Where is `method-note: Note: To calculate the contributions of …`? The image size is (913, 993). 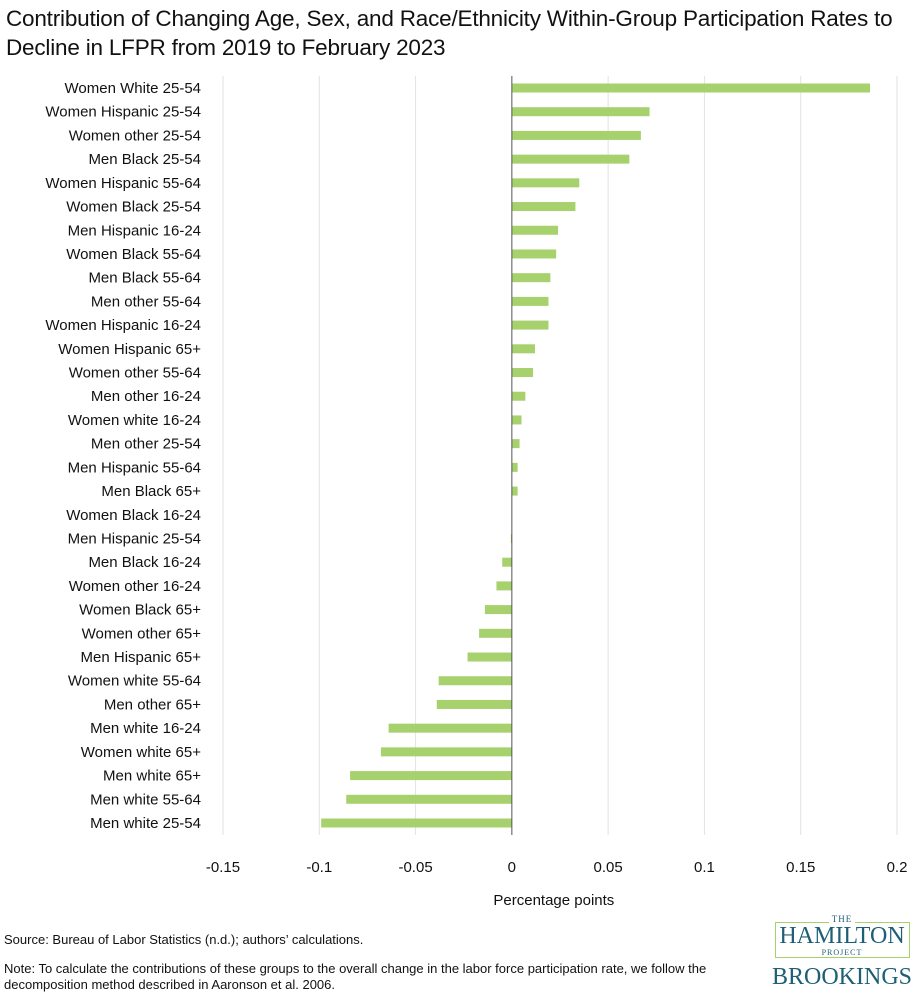 method-note: Note: To calculate the contributions of … is located at coordinates (355, 976).